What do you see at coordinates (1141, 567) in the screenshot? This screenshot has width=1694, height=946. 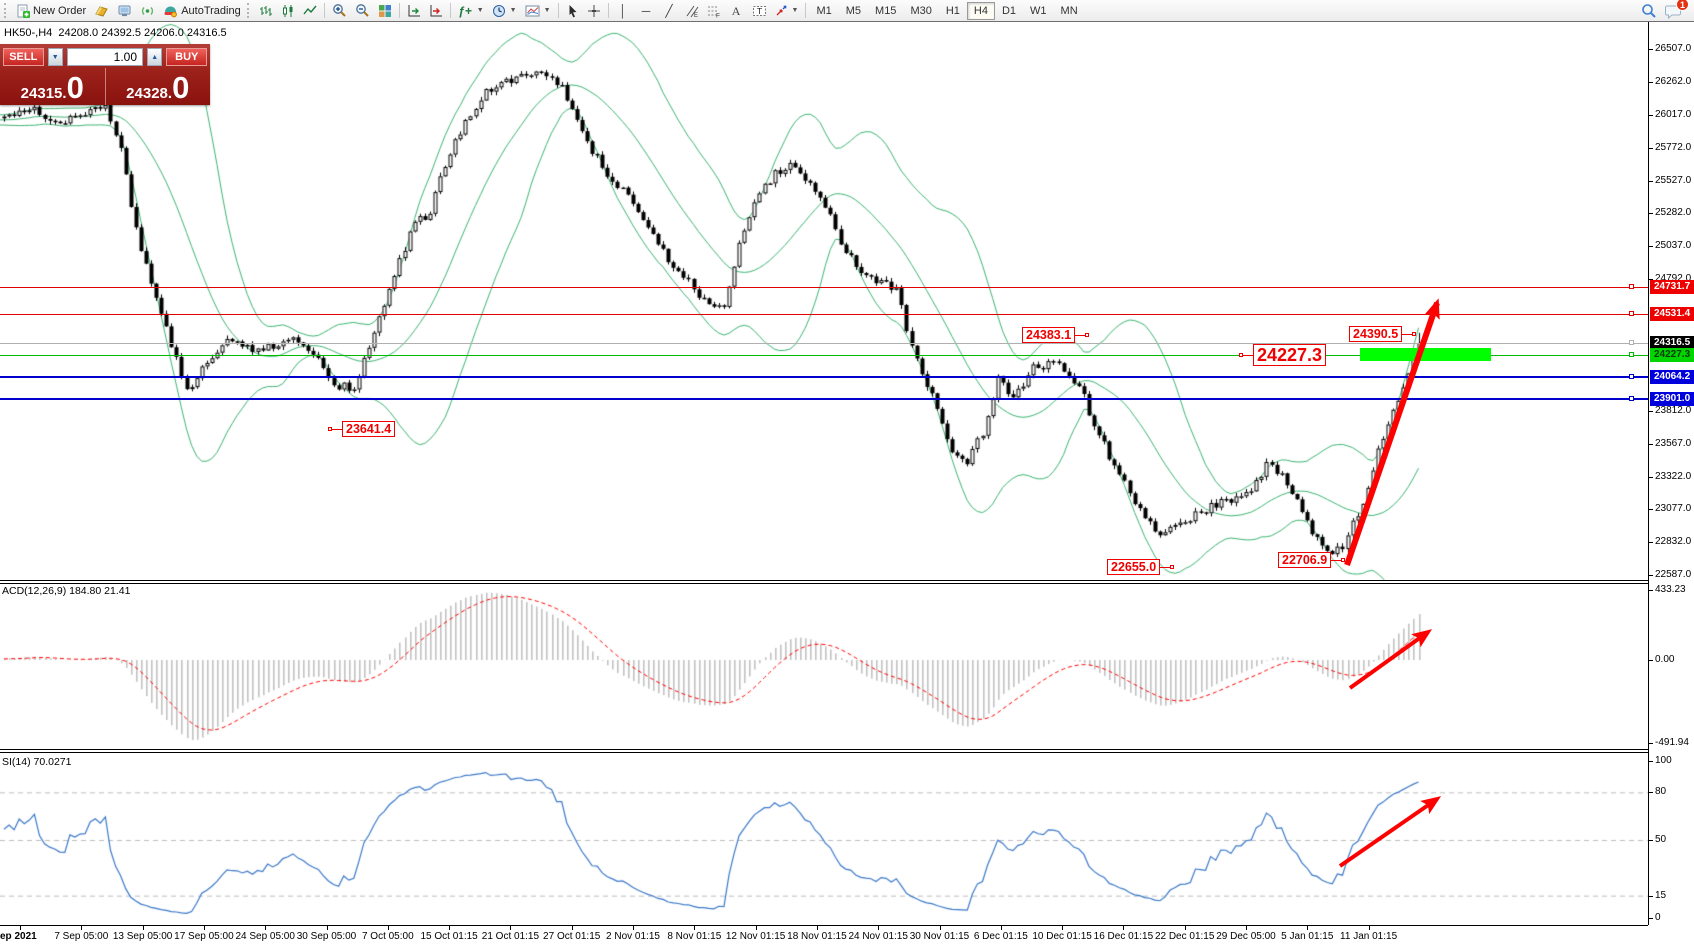 I see `price-annotation-box: 22655.0` at bounding box center [1141, 567].